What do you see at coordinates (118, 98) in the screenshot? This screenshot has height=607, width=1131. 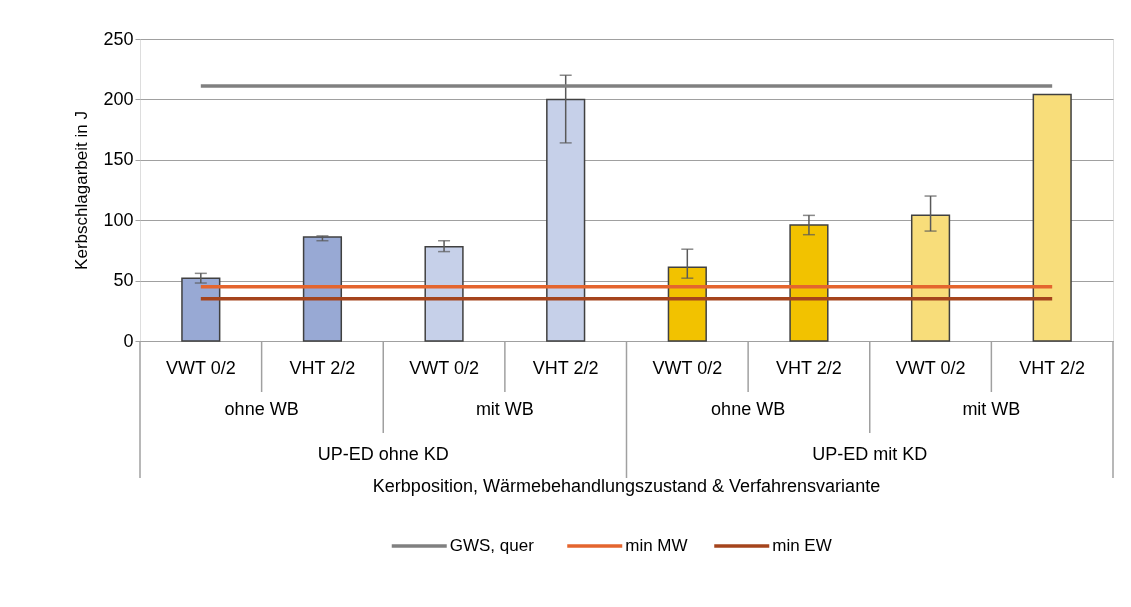 I see `y-tick-label: 200` at bounding box center [118, 98].